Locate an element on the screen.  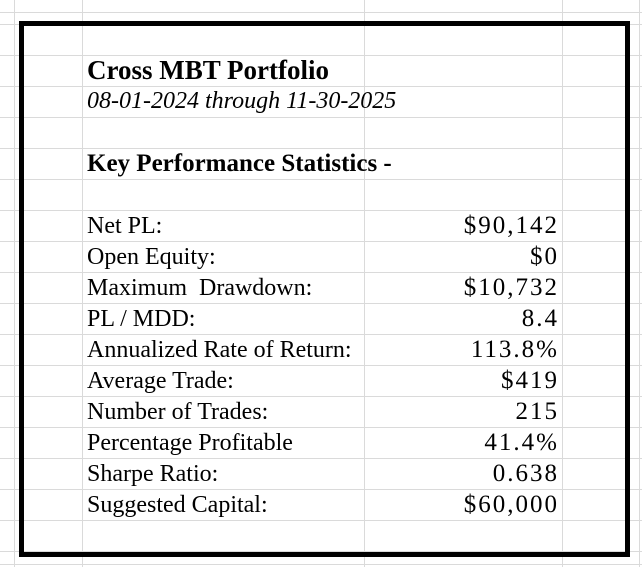
stat-value: 8.4 is located at coordinates (540, 318).